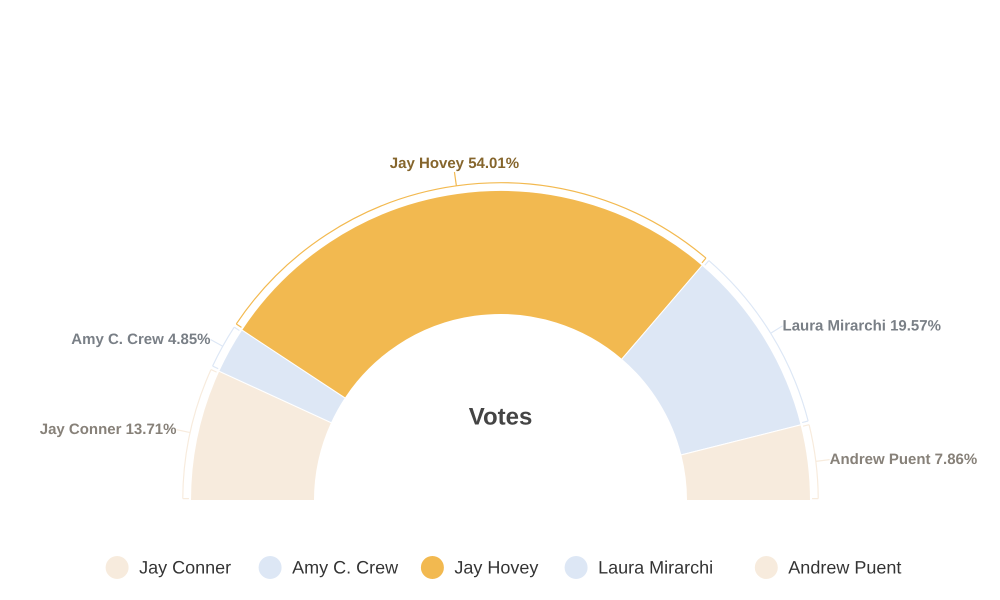  I want to click on legend-label: Amy C. Crew, so click(346, 568).